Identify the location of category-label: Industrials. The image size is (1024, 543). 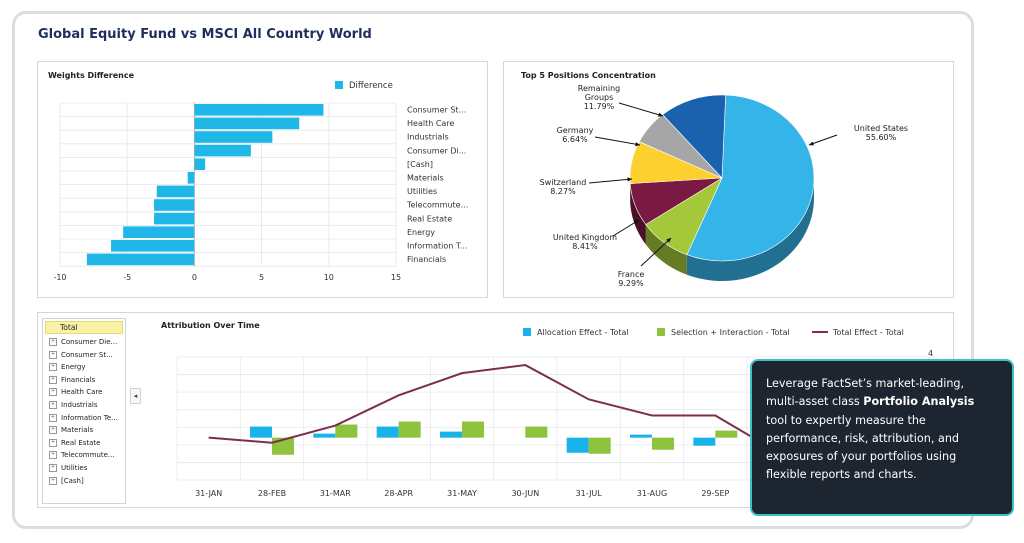
(428, 137).